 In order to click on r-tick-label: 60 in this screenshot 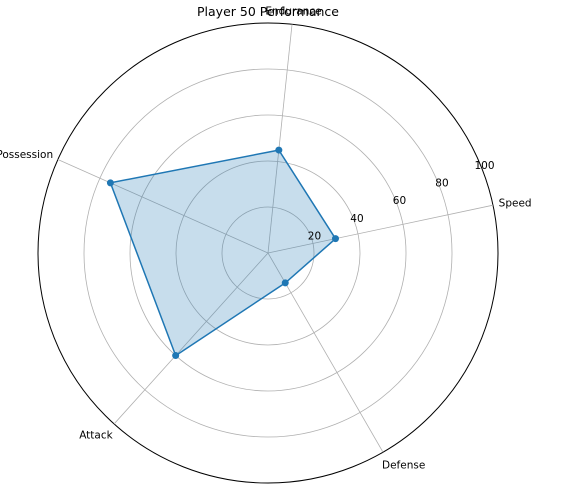, I will do `click(399, 201)`.